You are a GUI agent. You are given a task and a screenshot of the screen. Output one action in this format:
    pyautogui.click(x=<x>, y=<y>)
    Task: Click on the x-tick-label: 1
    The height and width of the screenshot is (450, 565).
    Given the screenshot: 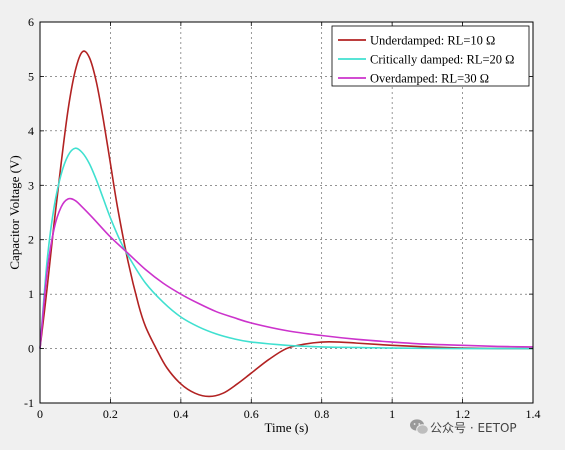 What is the action you would take?
    pyautogui.click(x=392, y=414)
    